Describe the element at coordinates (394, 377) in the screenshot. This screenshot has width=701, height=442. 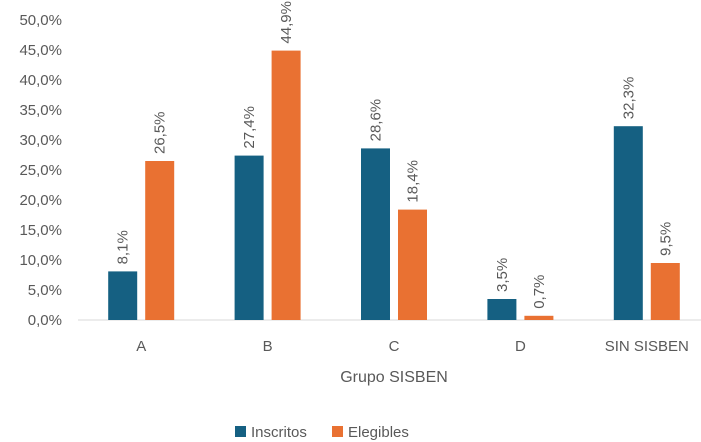
I see `x-axis-title: Grupo SISBEN` at that location.